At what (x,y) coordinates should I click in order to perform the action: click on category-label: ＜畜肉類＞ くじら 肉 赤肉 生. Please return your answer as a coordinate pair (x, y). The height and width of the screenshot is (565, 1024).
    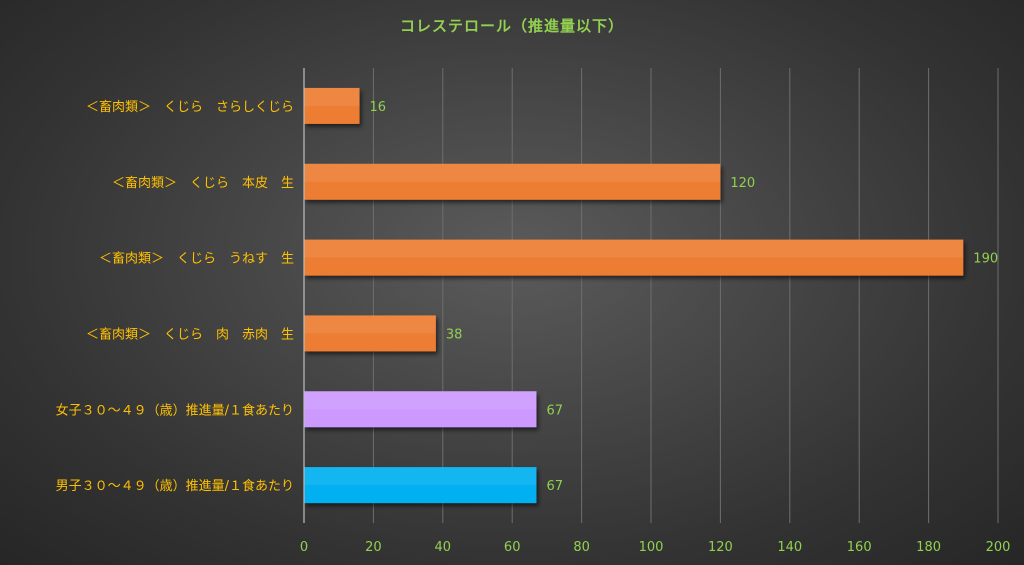
    Looking at the image, I should click on (190, 334).